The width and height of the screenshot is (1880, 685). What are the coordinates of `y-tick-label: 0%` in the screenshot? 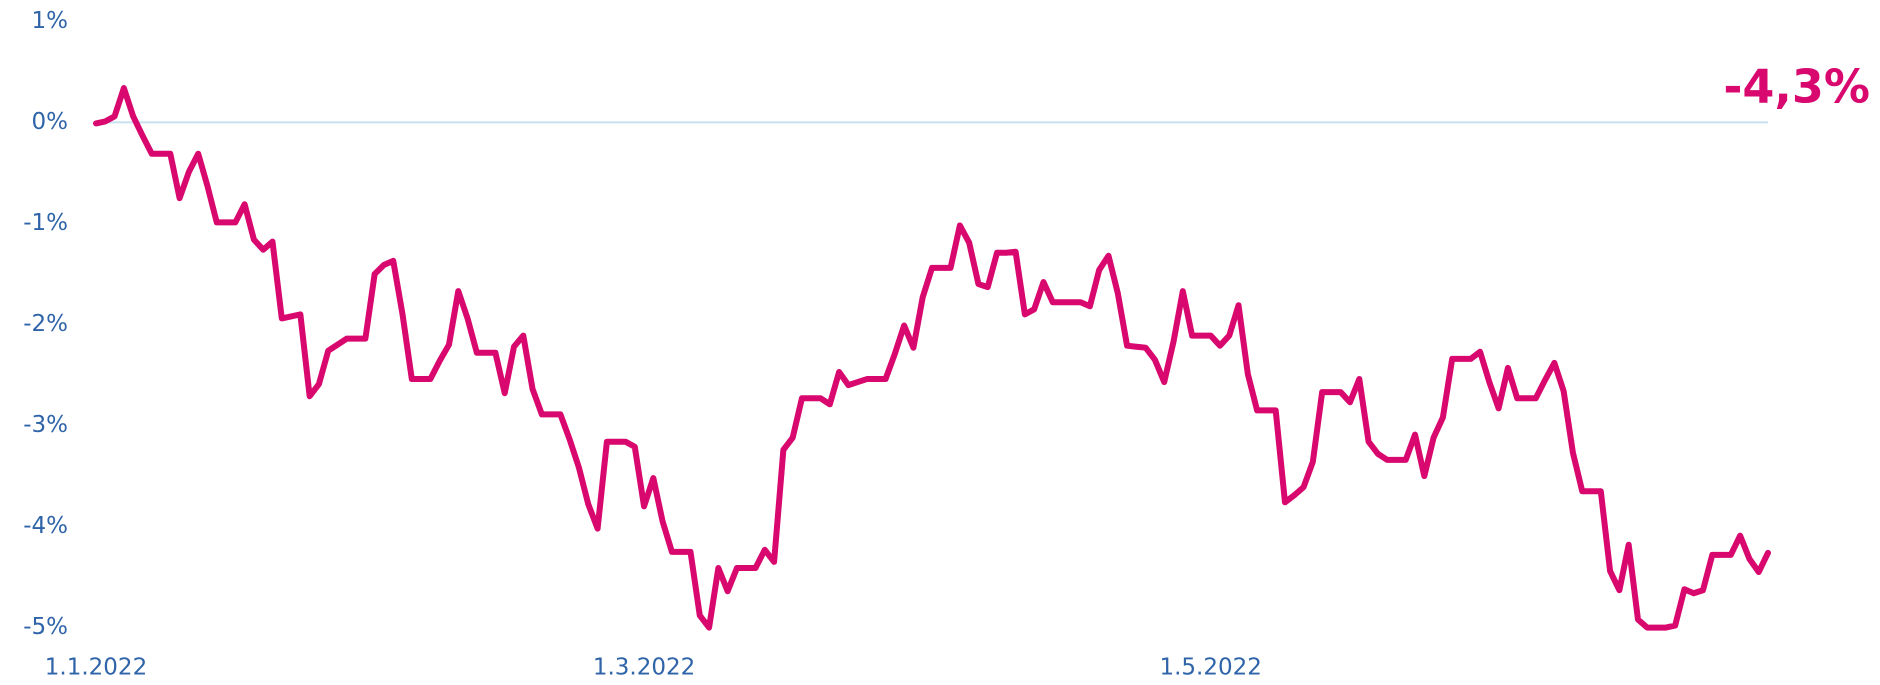 It's located at (50, 122).